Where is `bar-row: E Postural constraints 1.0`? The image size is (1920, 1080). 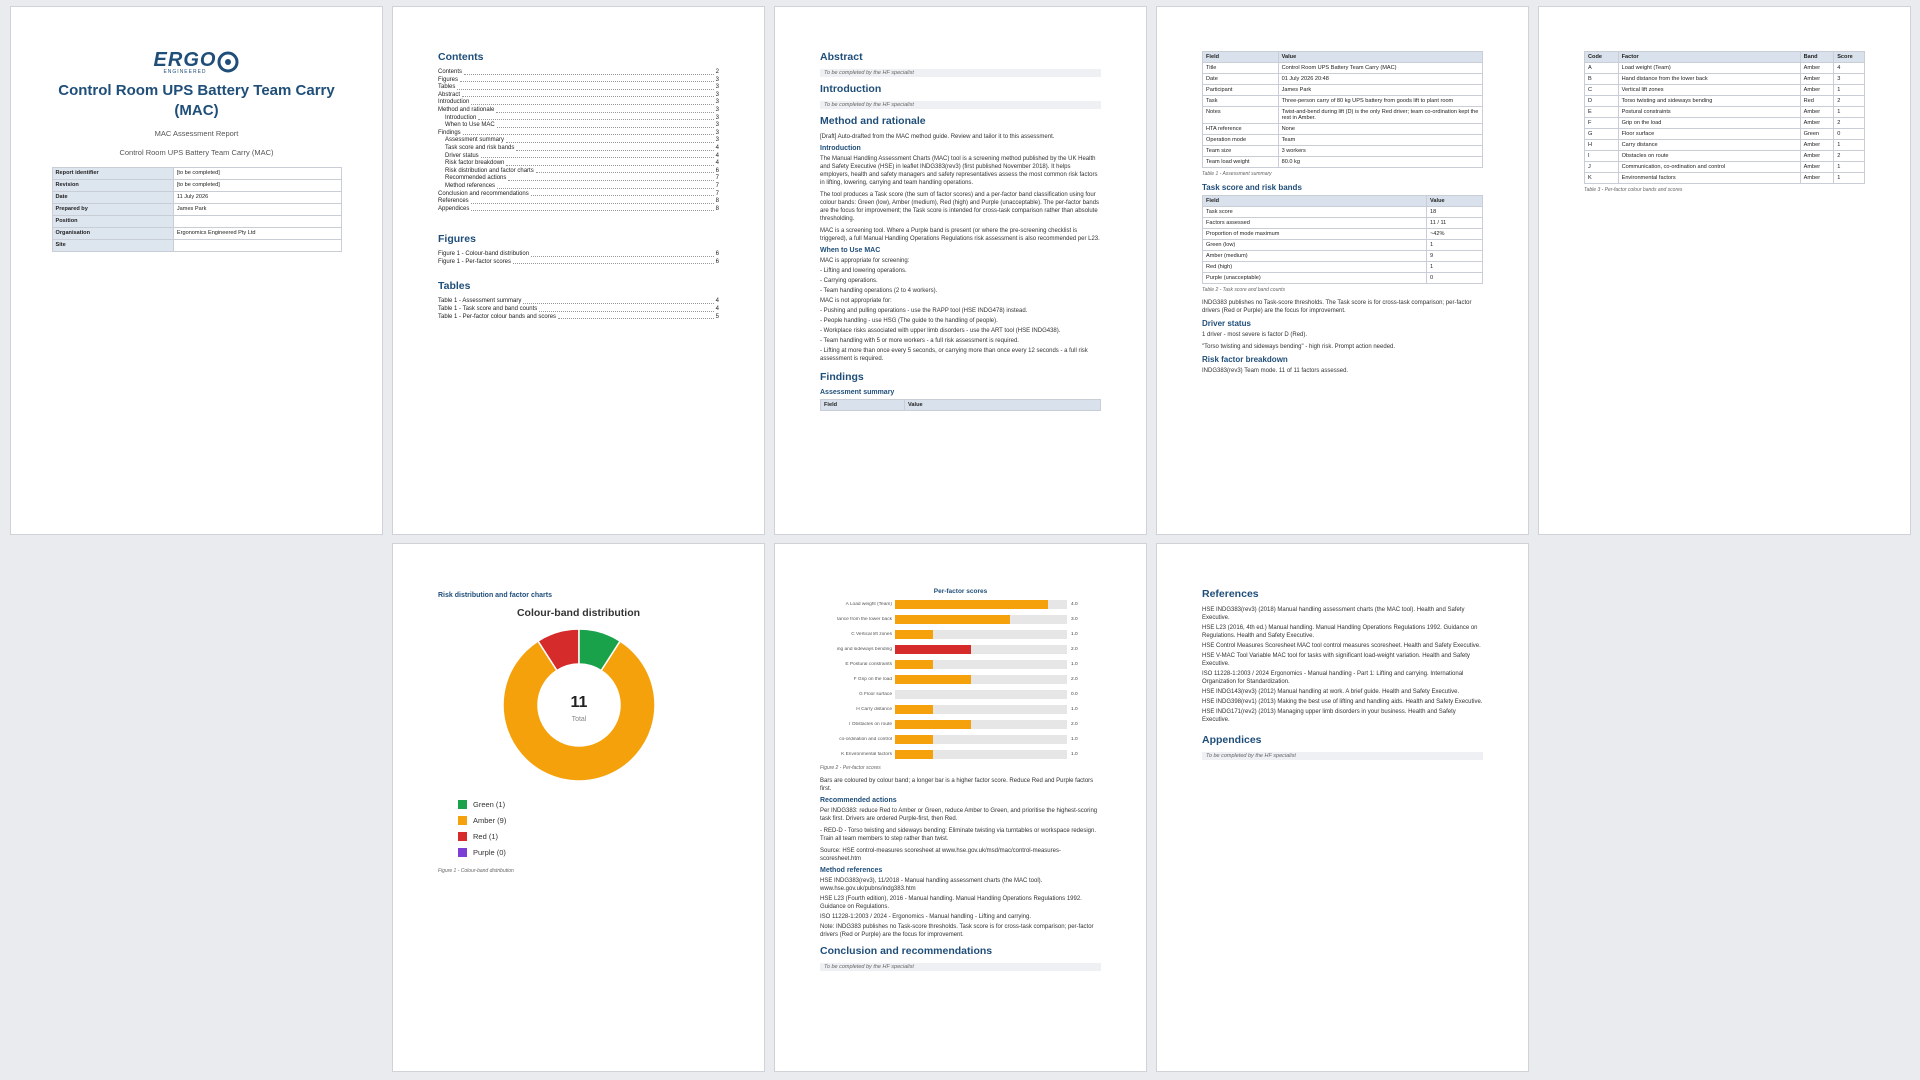
bar-row: E Postural constraints 1.0 is located at coordinates (960, 664).